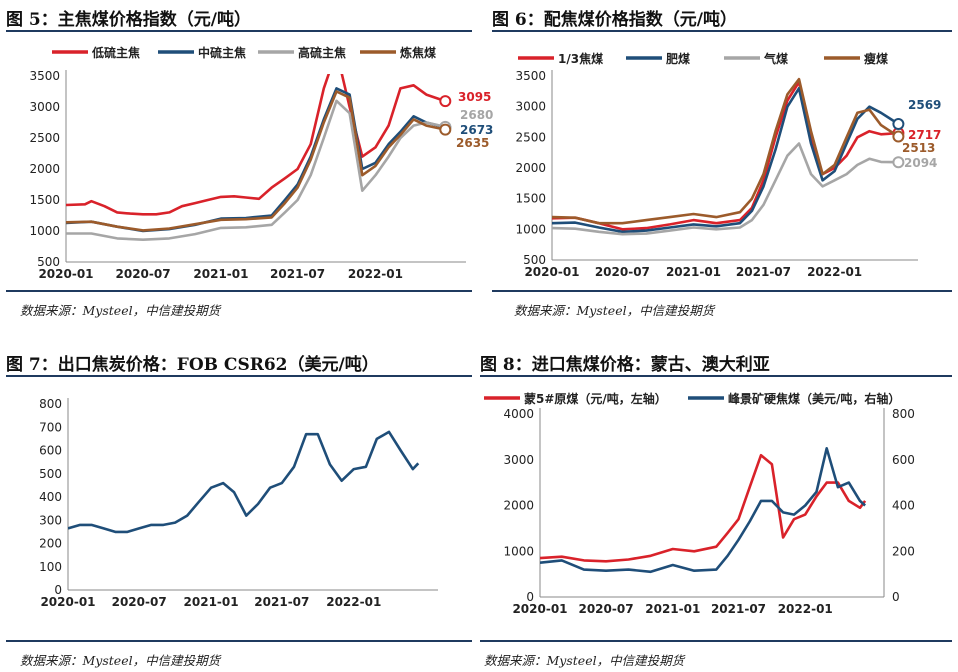 The height and width of the screenshot is (672, 958). I want to click on y-tick-label: 4000, so click(518, 414).